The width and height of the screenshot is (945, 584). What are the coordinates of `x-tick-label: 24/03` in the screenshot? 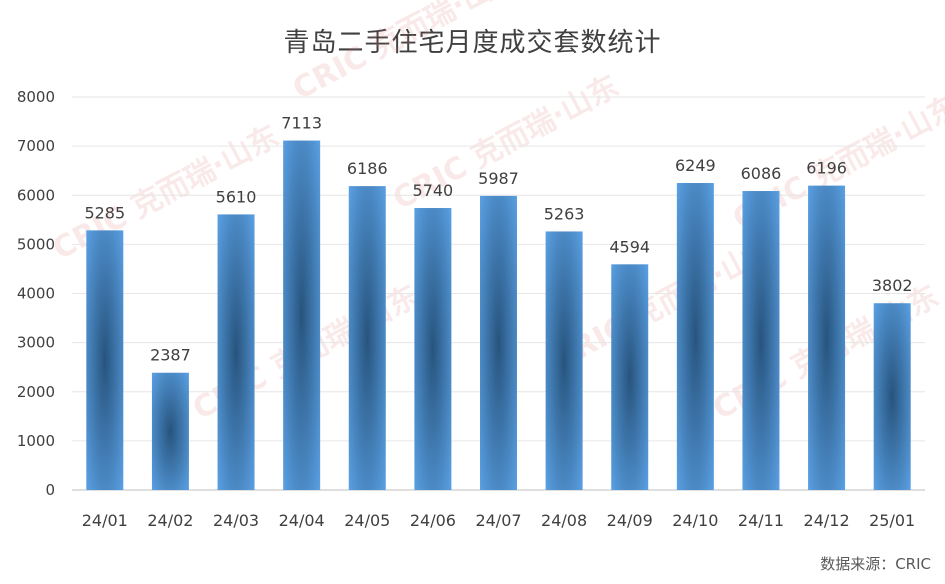 It's located at (236, 520).